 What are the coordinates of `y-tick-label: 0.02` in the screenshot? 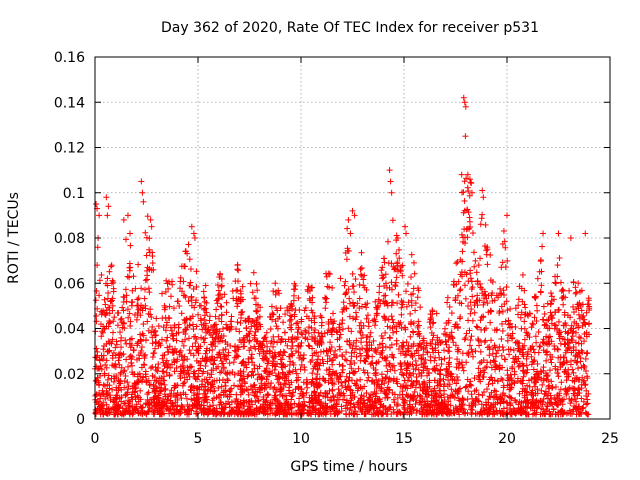 It's located at (69, 375).